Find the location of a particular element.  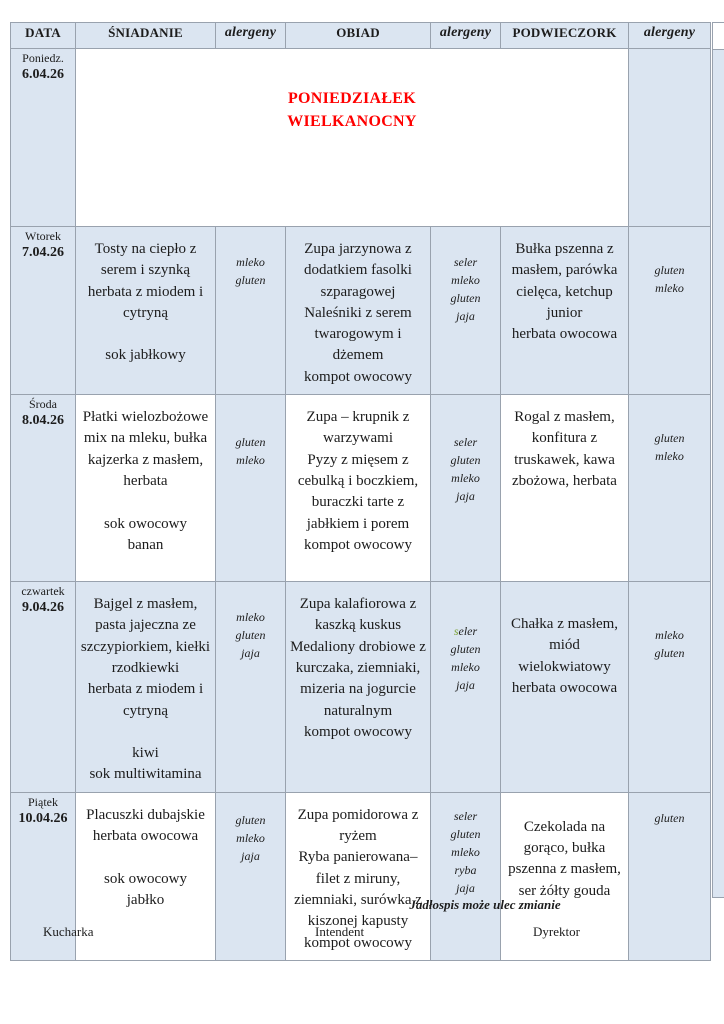

date-label: 9.04.26 is located at coordinates (43, 608).